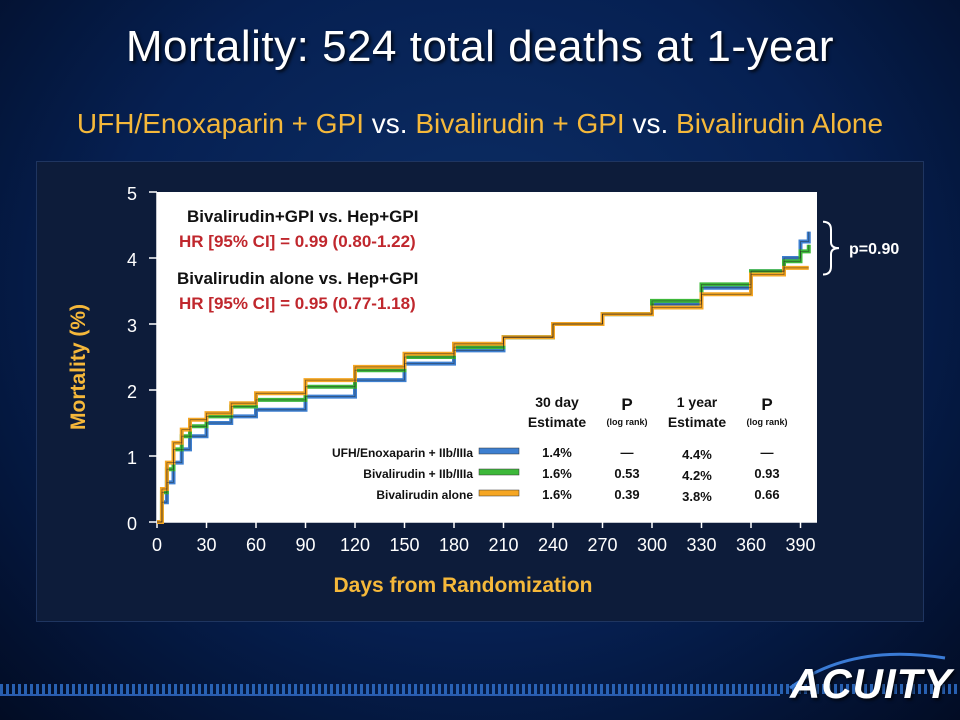  Describe the element at coordinates (557, 452) in the screenshot. I see `table-cell-est30: 1.4%` at that location.